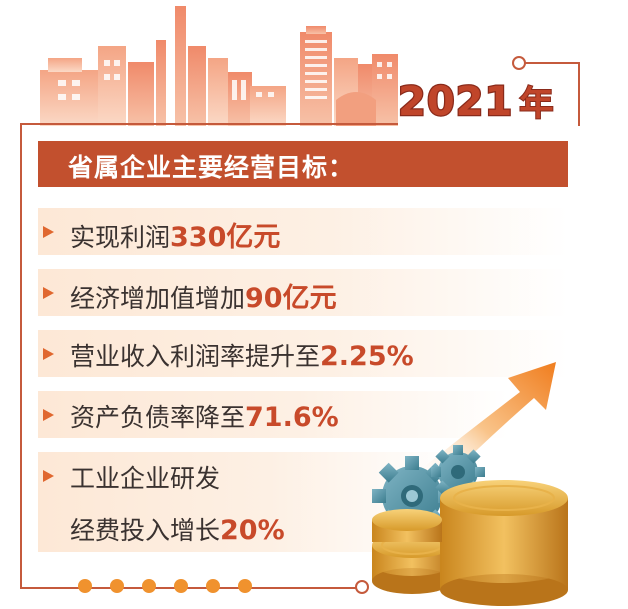  I want to click on frame-bottom-line, so click(189, 588).